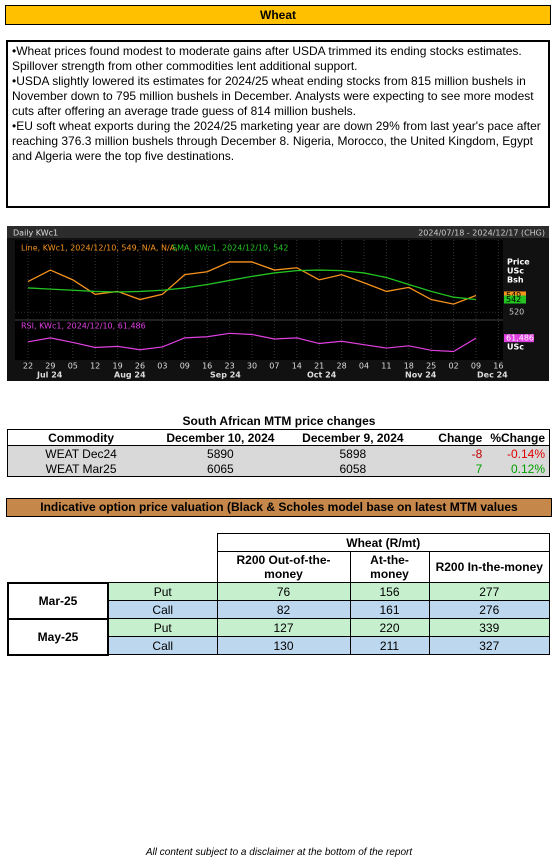 The width and height of the screenshot is (558, 861). What do you see at coordinates (118, 366) in the screenshot?
I see `x-tick-label: 19` at bounding box center [118, 366].